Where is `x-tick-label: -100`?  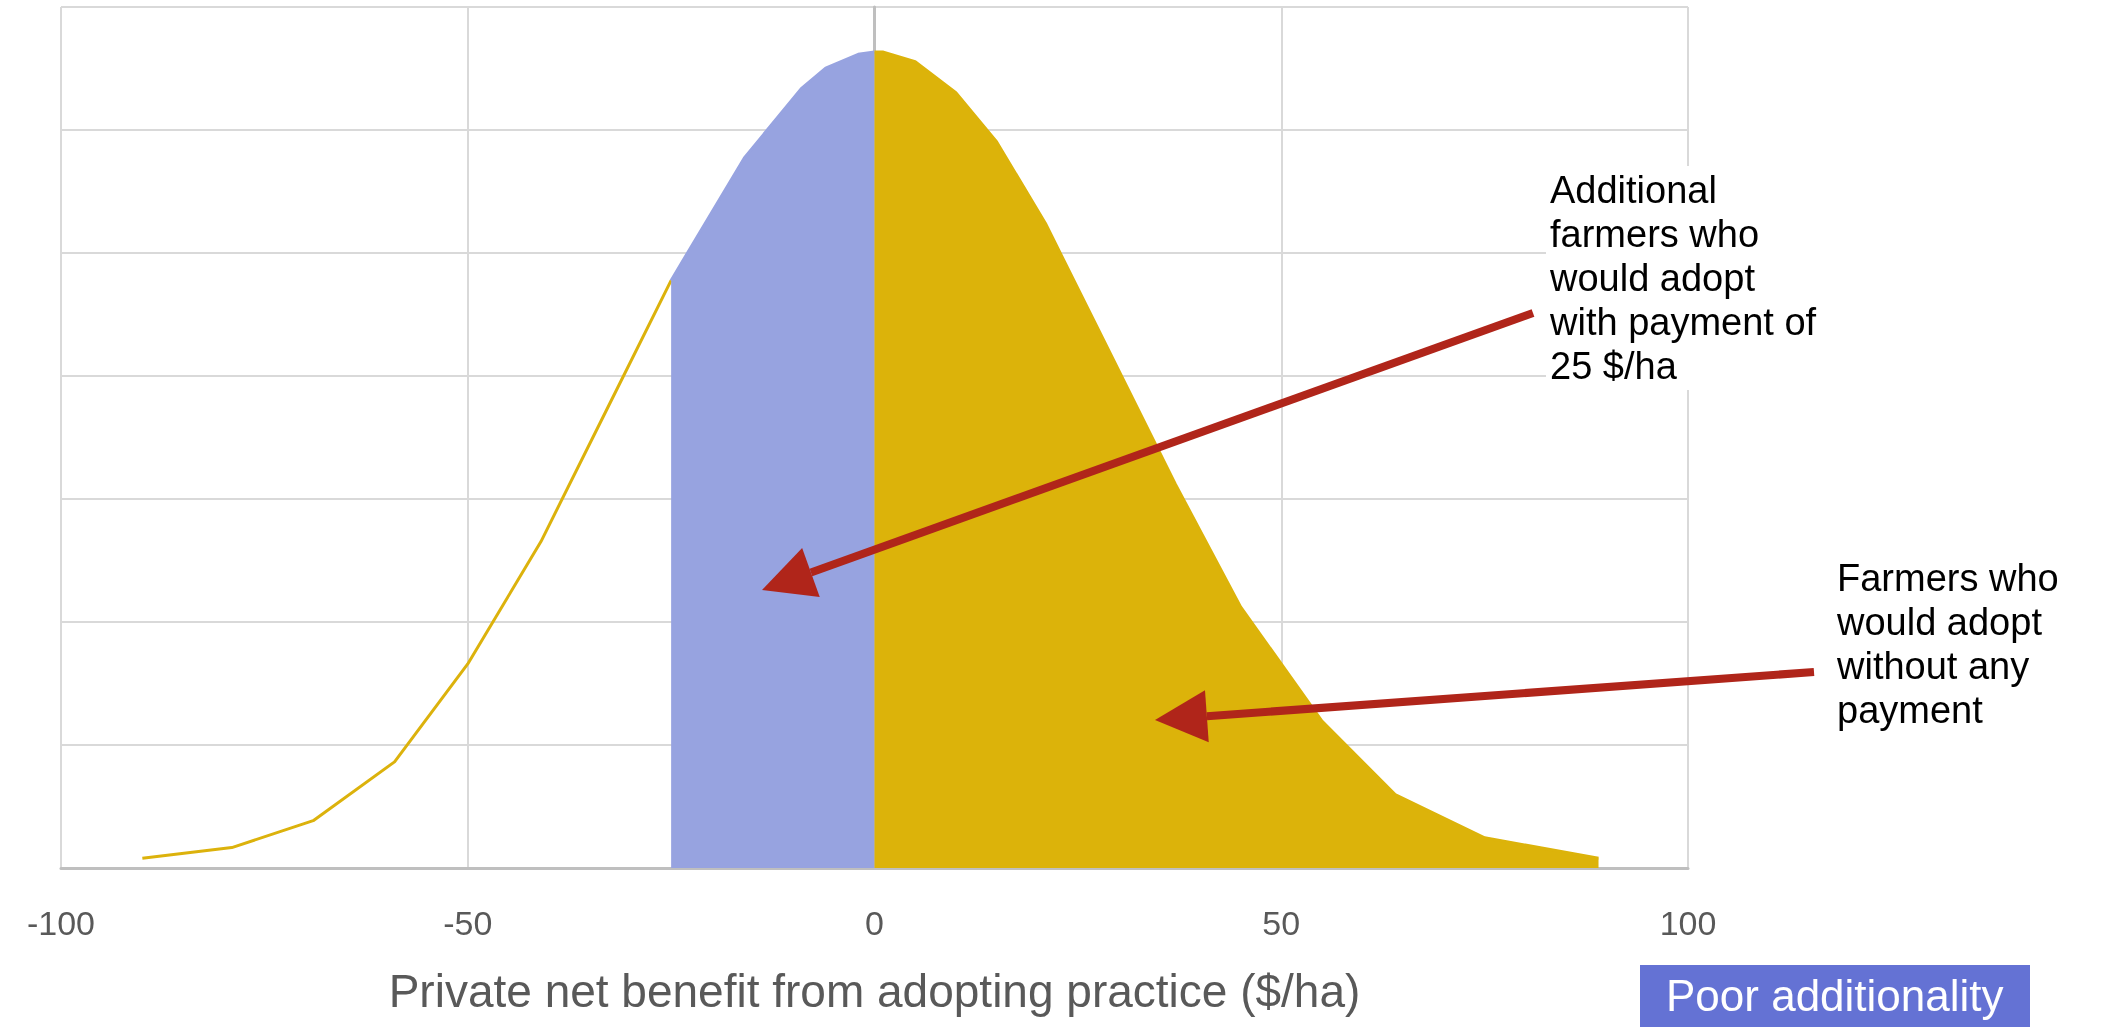 x-tick-label: -100 is located at coordinates (61, 923).